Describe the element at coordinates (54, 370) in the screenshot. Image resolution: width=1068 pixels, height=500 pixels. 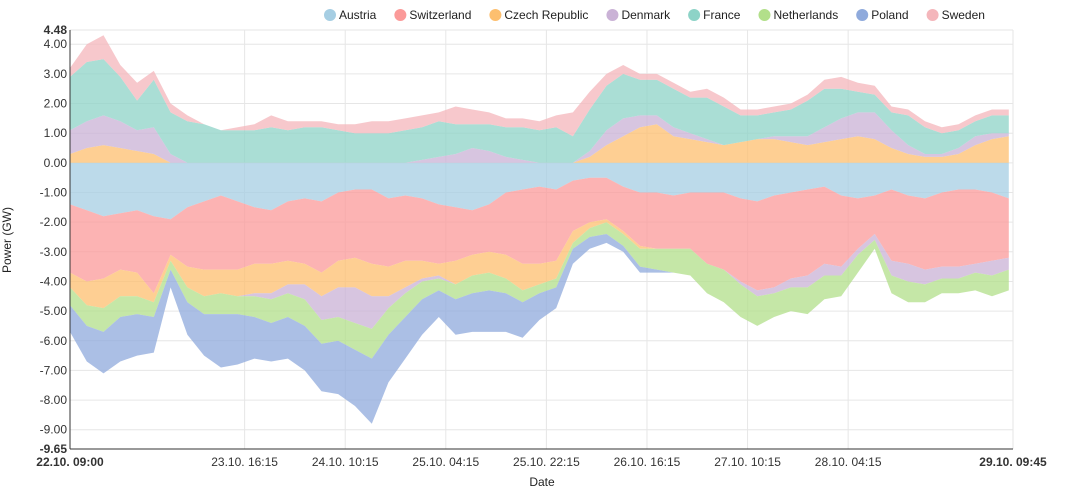
I see `y-tick-label: -7.00` at that location.